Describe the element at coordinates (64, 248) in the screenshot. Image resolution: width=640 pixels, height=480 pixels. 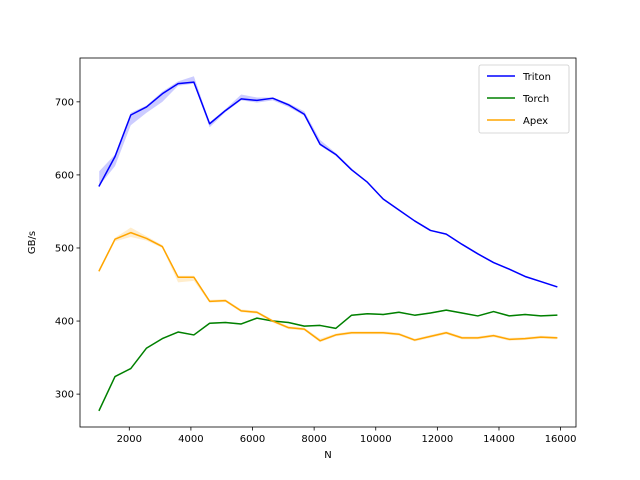
I see `y-tick-label: 500` at that location.